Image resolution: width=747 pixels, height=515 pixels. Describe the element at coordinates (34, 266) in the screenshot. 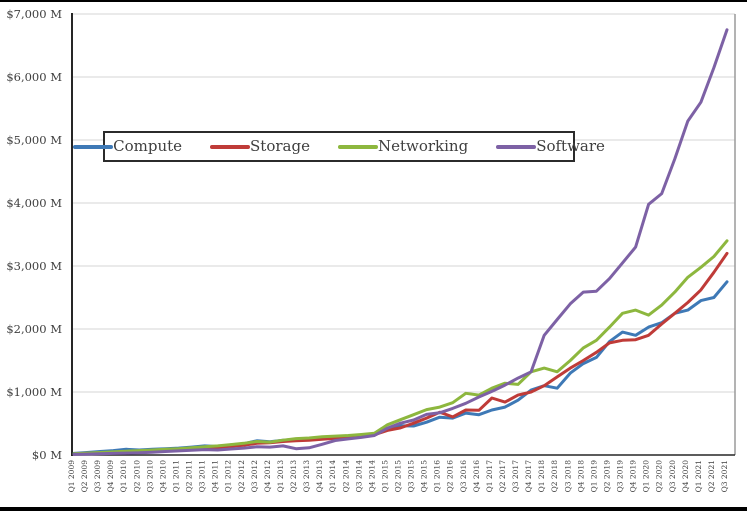

I see `y-tick-label: $3,000 M` at that location.